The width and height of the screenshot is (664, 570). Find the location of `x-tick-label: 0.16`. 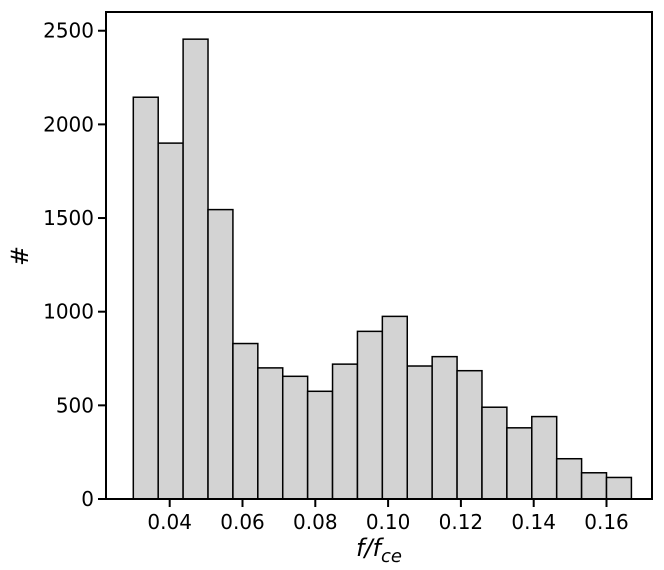

x-tick-label: 0.16 is located at coordinates (606, 522).